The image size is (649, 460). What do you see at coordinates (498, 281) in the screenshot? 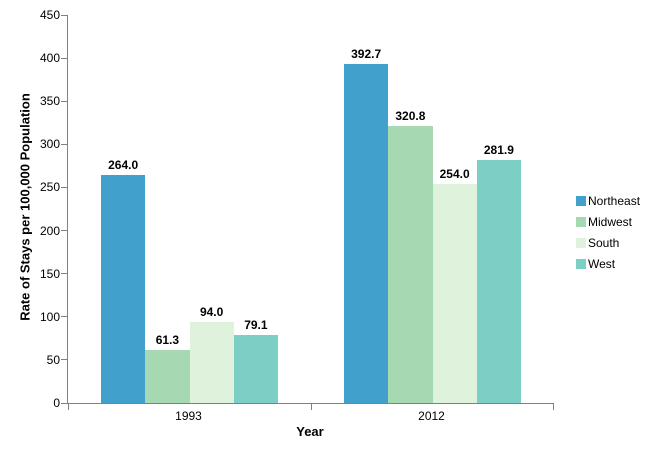
I see `bar-west-2012` at bounding box center [498, 281].